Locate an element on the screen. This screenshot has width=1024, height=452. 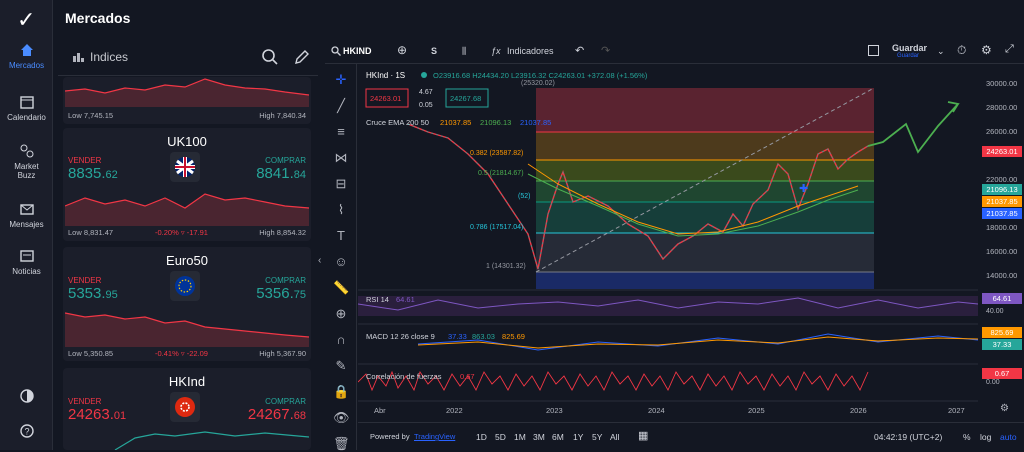
edit-icon is located at coordinates (302, 57).